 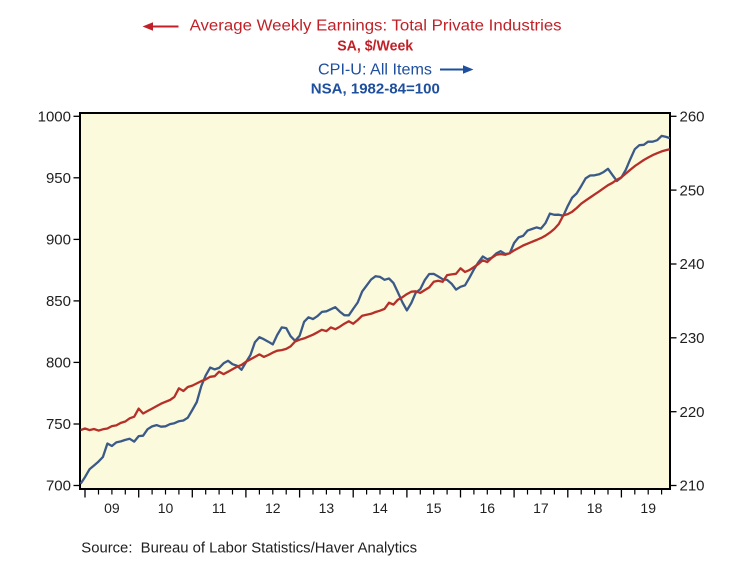 What do you see at coordinates (692, 117) in the screenshot?
I see `svg-text: 260` at bounding box center [692, 117].